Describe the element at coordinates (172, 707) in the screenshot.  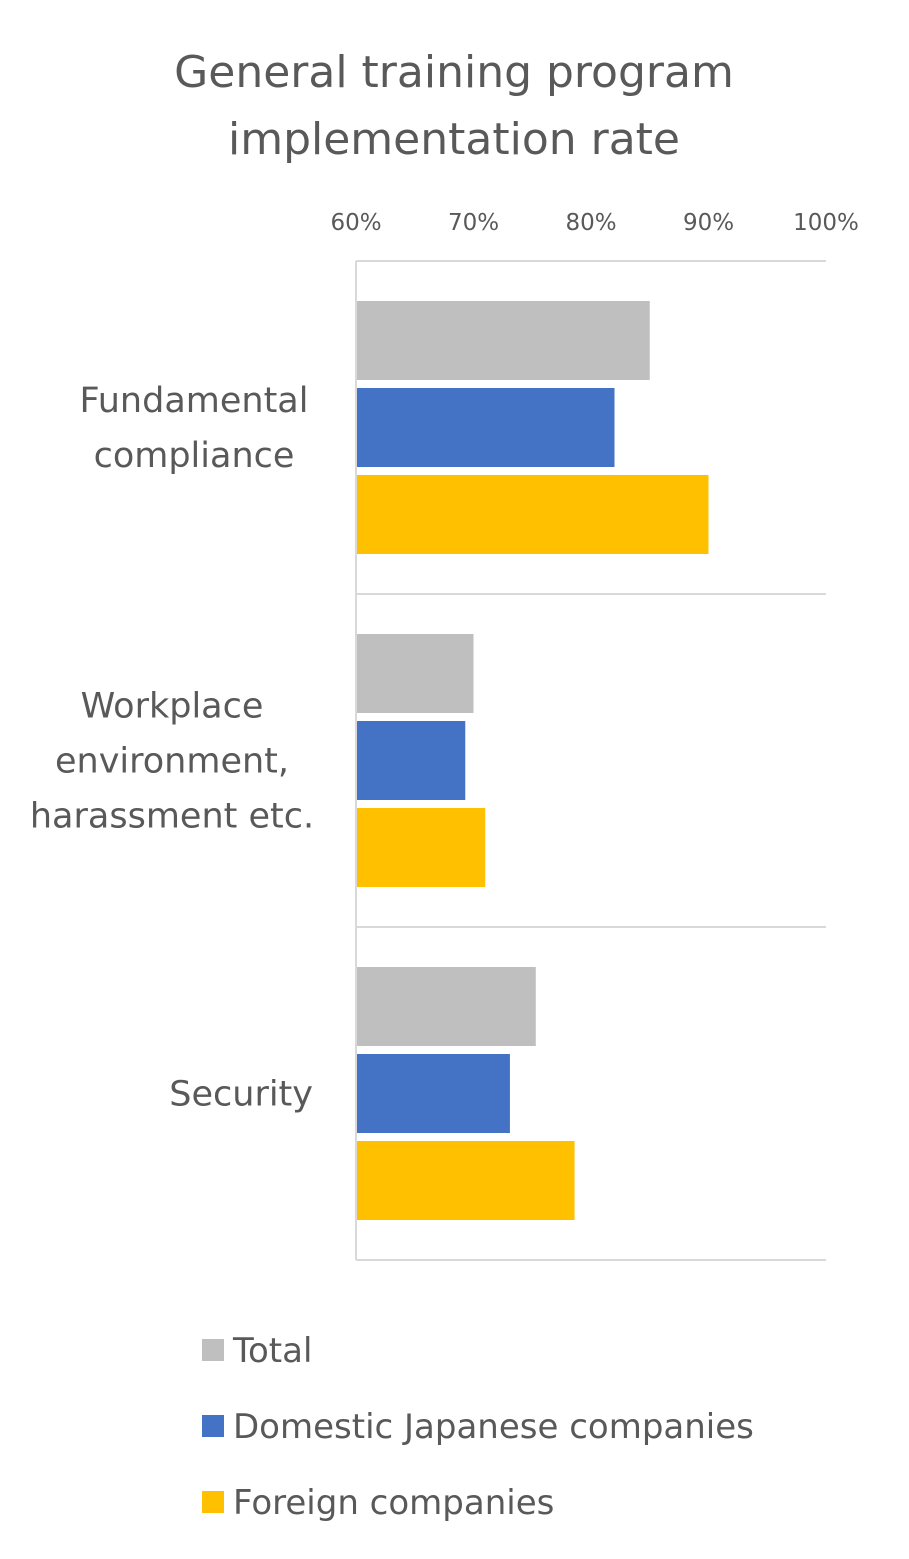
I see `category-label: Workplace` at that location.